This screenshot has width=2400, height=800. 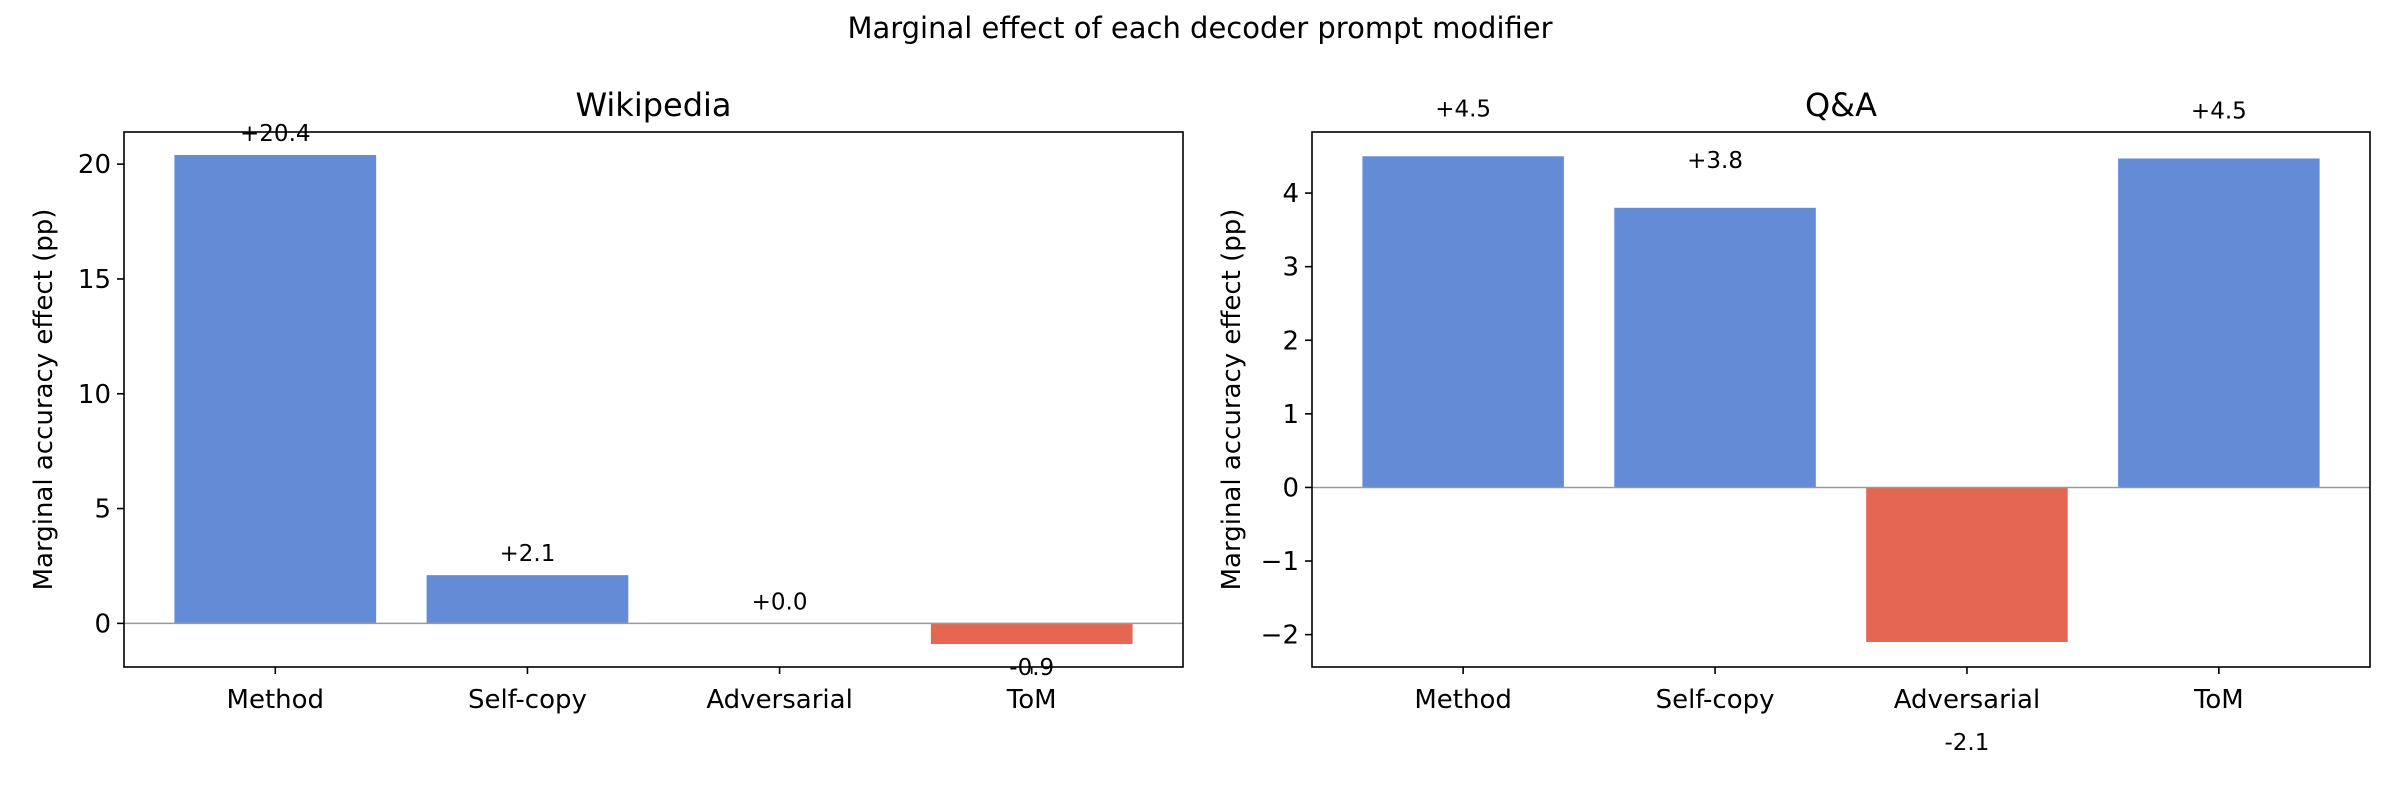 I want to click on y-tick-label: 2, so click(x=1290, y=341).